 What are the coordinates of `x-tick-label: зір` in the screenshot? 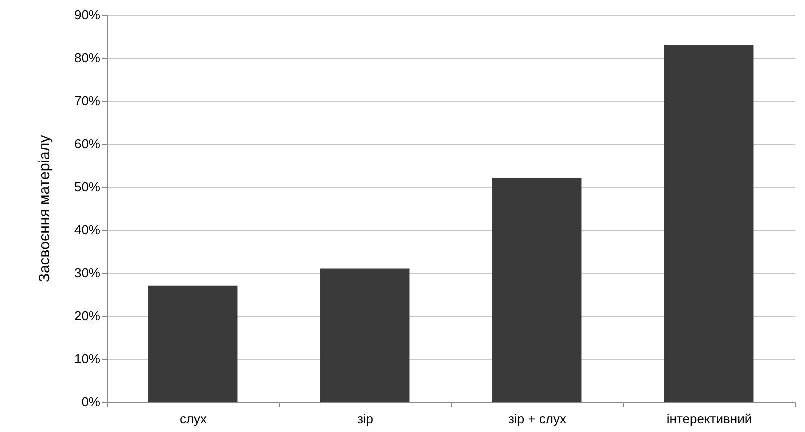 It's located at (365, 419).